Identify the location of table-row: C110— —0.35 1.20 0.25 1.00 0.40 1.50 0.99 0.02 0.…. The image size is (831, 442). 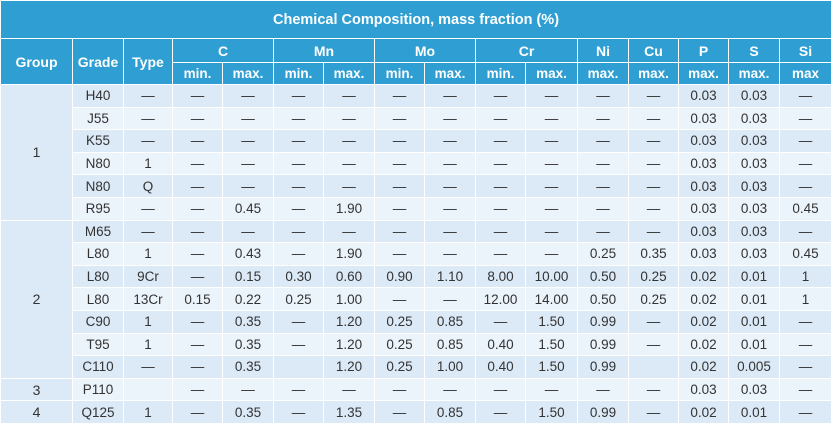
(416, 367).